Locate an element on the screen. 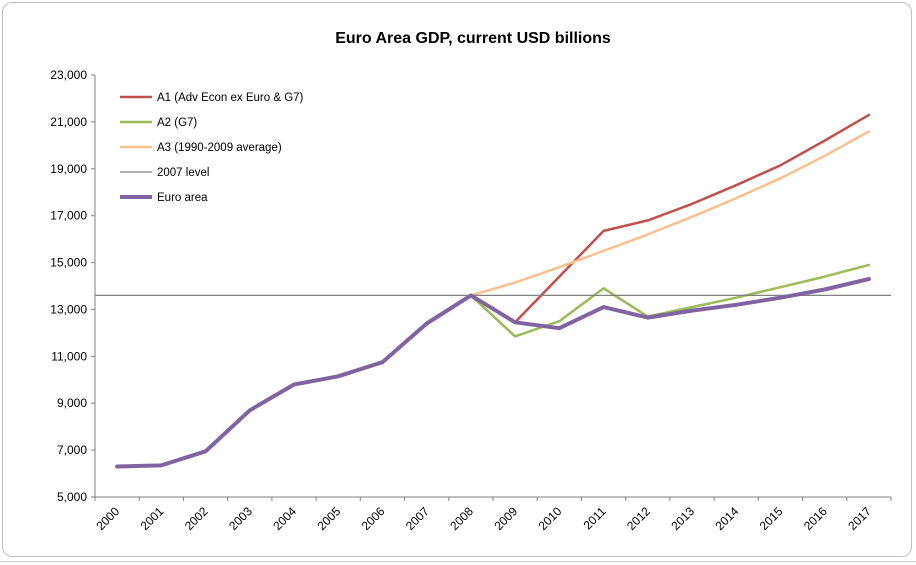 The width and height of the screenshot is (916, 565). x-axis-tick-label: 2001 is located at coordinates (152, 518).